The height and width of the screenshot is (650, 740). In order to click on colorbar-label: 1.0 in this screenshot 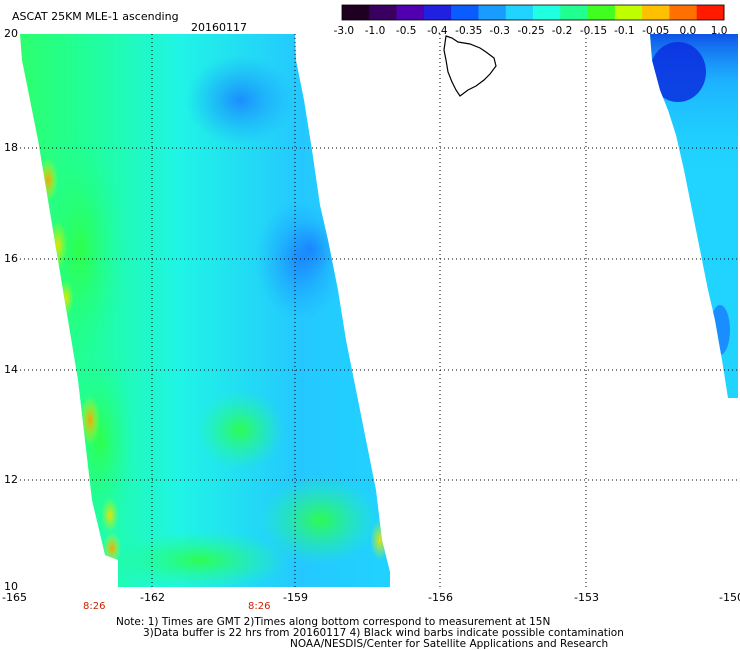, I will do `click(719, 31)`.